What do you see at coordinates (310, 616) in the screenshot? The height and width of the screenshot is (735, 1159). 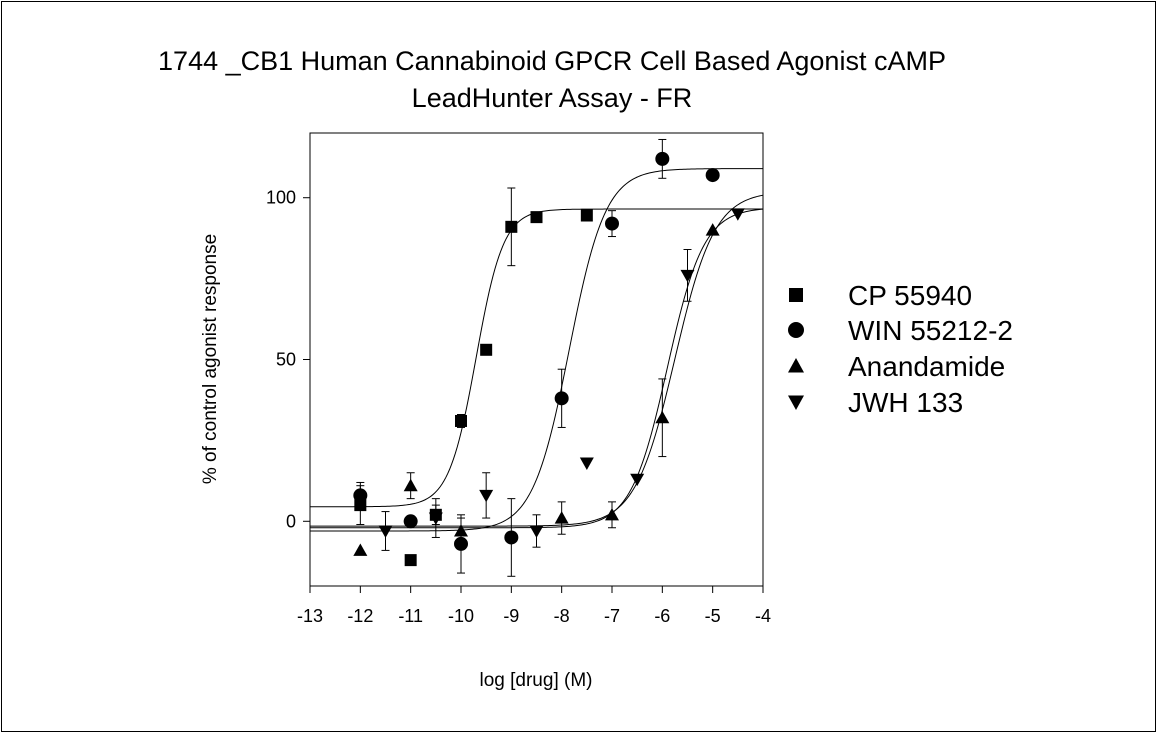 I see `x-tick-label: -13` at bounding box center [310, 616].